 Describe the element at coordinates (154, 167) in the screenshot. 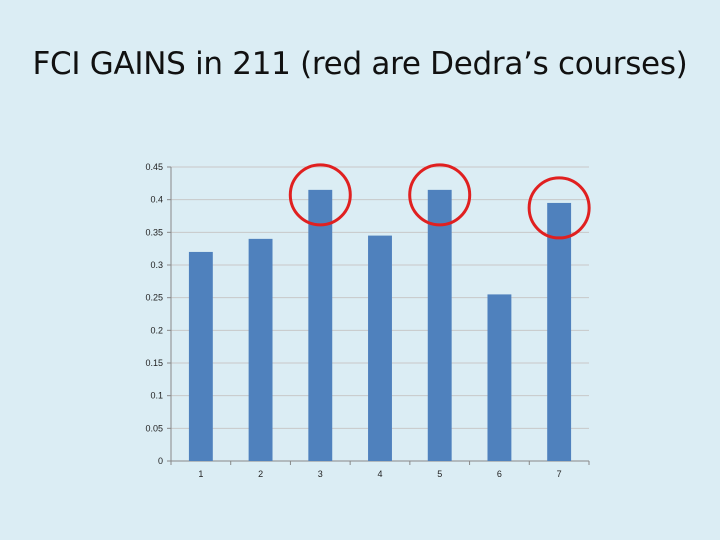

I see `y-tick-label: 0.45` at that location.